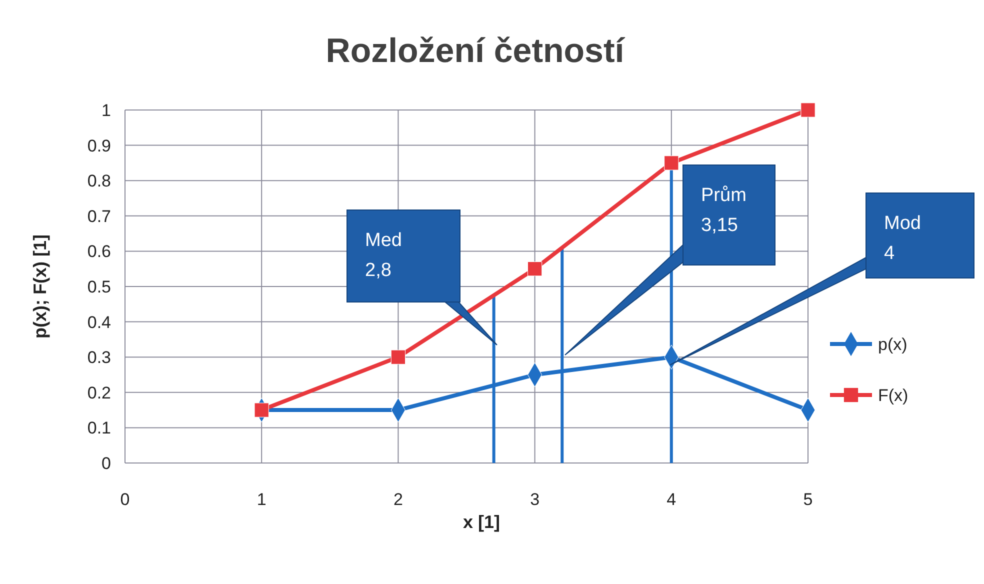 This screenshot has width=984, height=584. What do you see at coordinates (902, 238) in the screenshot?
I see `text: Mod 4` at bounding box center [902, 238].